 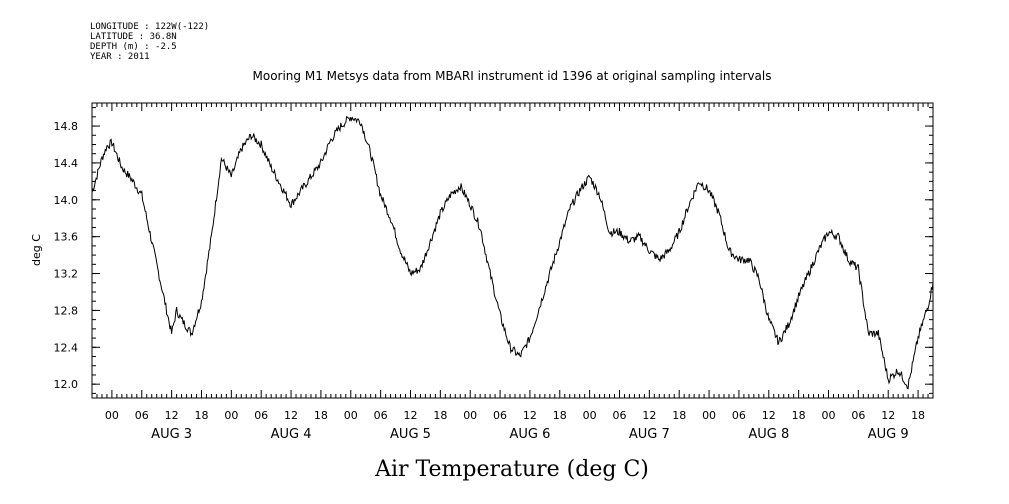 I want to click on y-tick-label: 14.8, so click(x=66, y=126).